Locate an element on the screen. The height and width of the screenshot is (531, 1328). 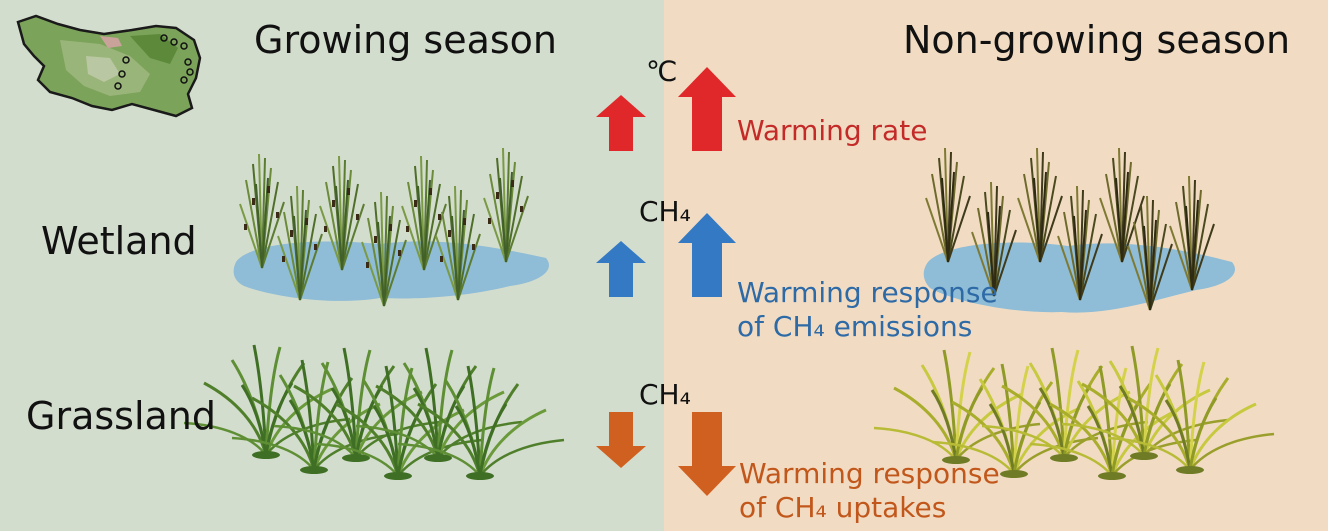
ch4-uptake-arrow-growing is located at coordinates (621, 440).